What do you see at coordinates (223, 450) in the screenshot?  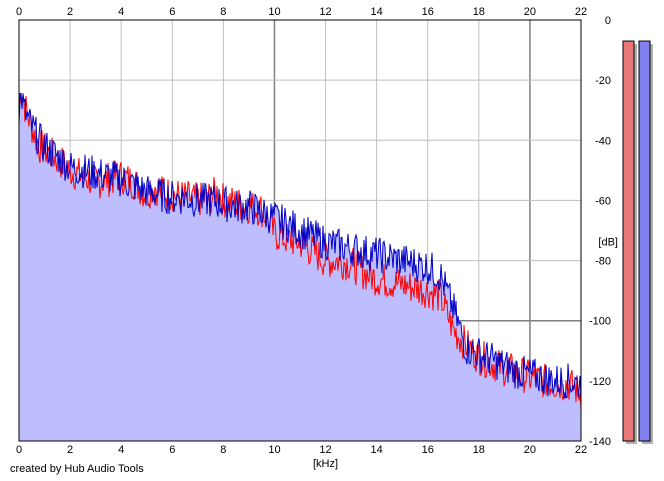 I see `x-tick-label-bottom: 8` at bounding box center [223, 450].